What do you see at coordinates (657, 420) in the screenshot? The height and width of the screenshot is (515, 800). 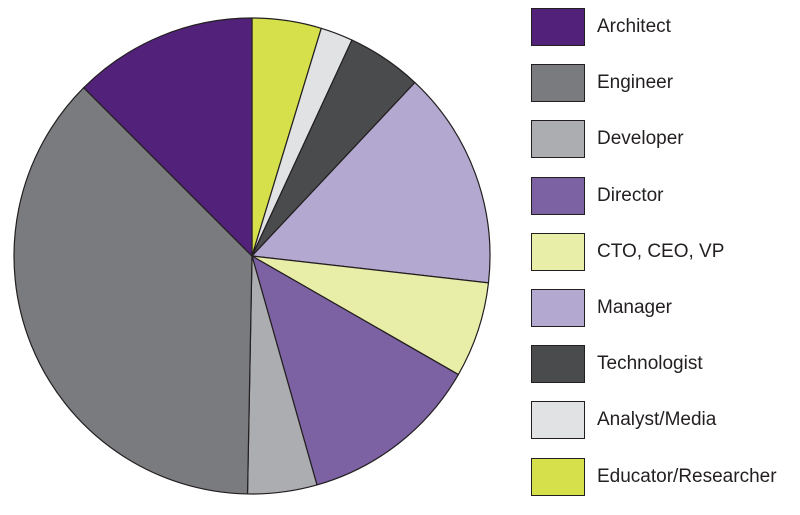 I see `legend-label: Analyst/Media` at bounding box center [657, 420].